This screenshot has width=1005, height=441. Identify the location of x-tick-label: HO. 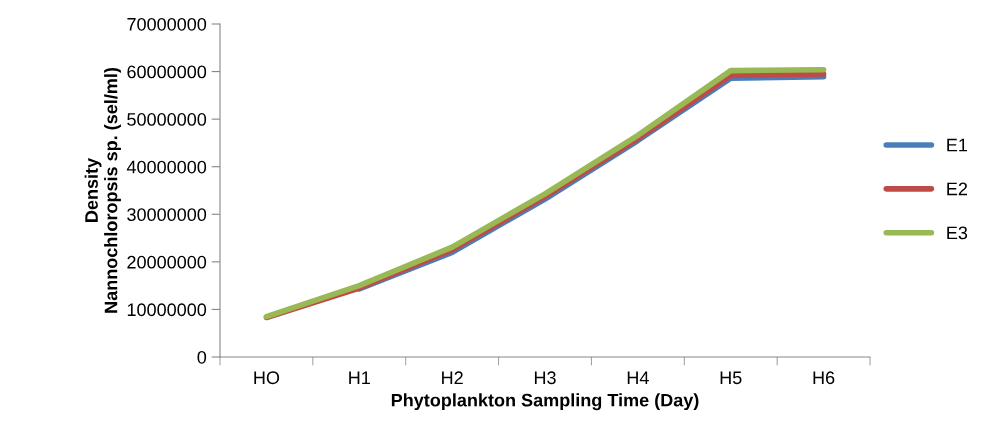
(267, 378).